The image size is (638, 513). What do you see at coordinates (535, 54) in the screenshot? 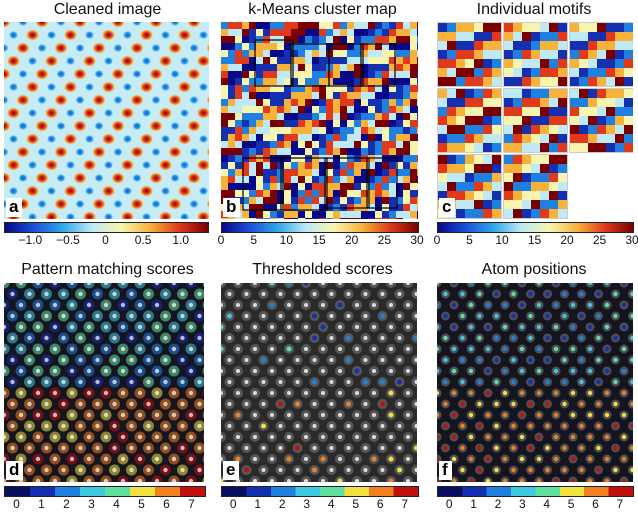
I see `motif-tile` at bounding box center [535, 54].